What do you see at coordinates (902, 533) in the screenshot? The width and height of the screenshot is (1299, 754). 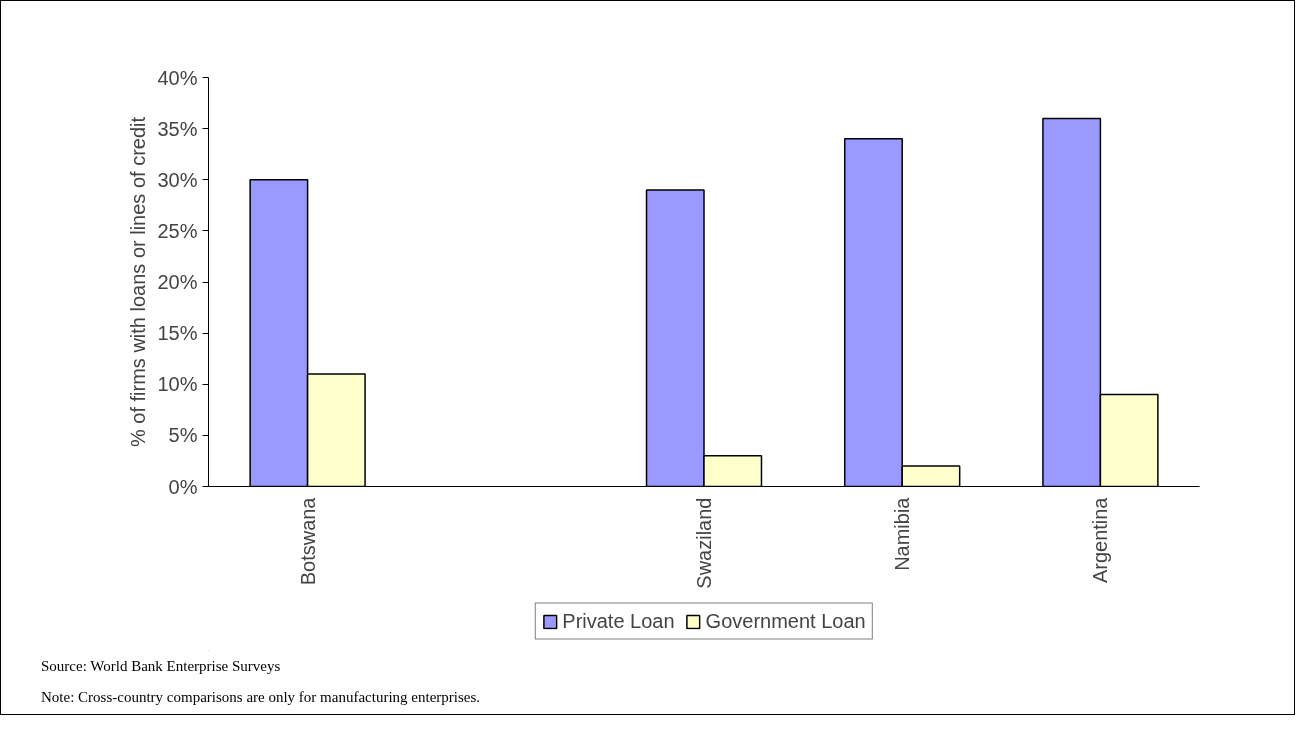 I see `x-tick-label: Namibia` at bounding box center [902, 533].